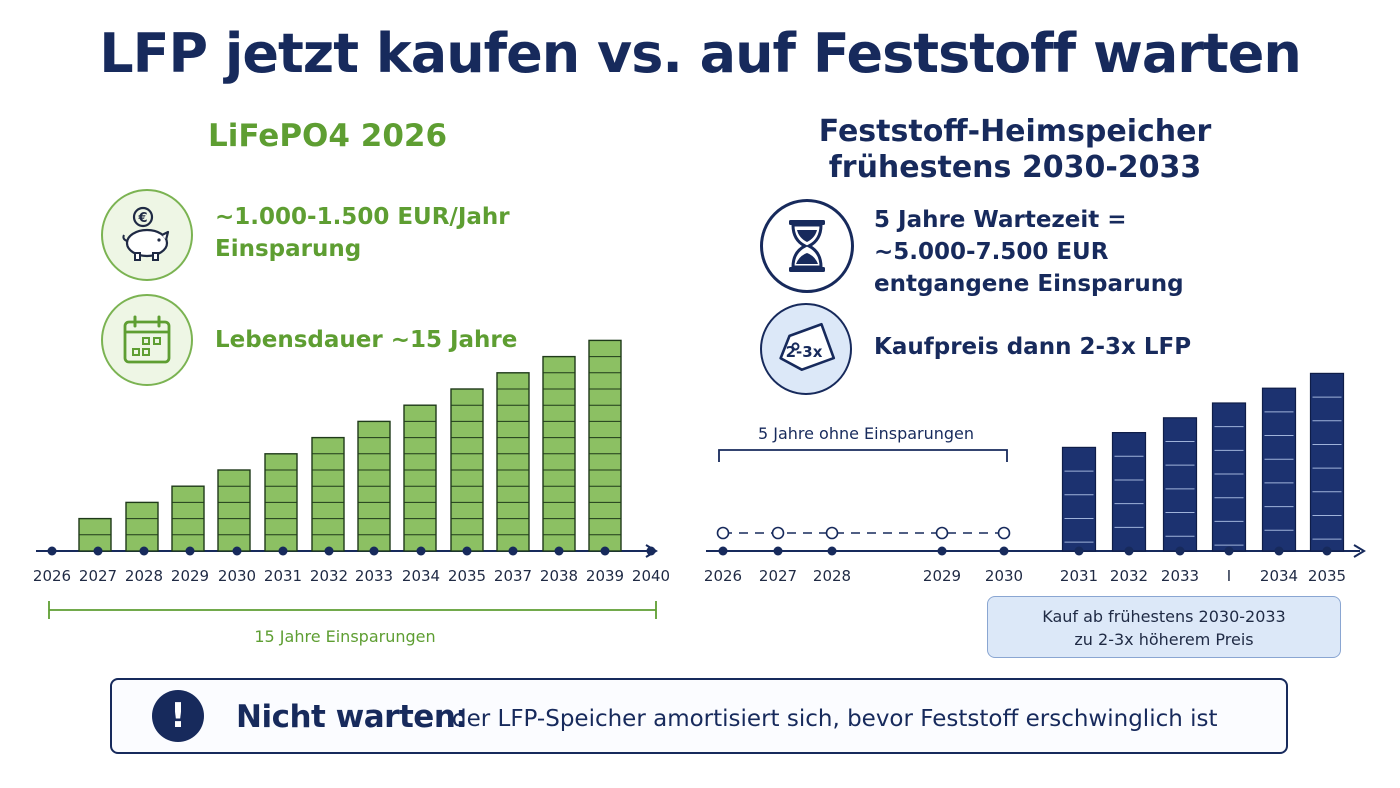  What do you see at coordinates (804, 352) in the screenshot?
I see `tag-text: 2-3x` at bounding box center [804, 352].